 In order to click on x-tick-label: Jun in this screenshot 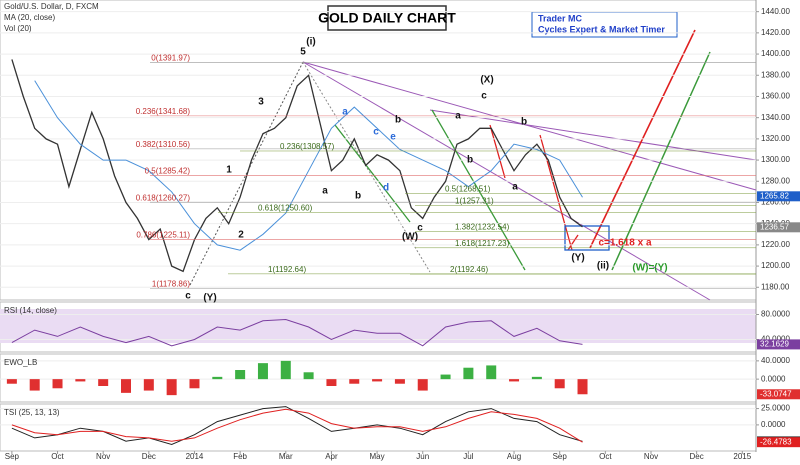, I will do `click(422, 456)`.